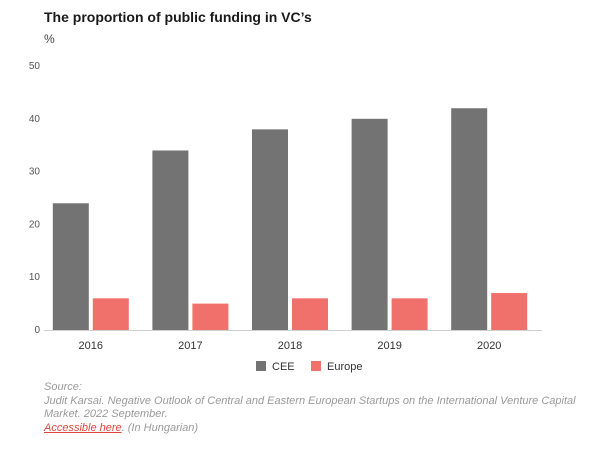 This screenshot has width=600, height=450. What do you see at coordinates (409, 314) in the screenshot?
I see `bar-europe-2019` at bounding box center [409, 314].